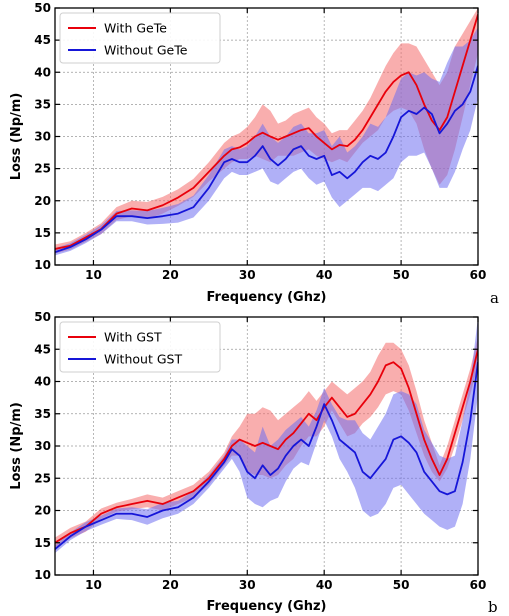  What do you see at coordinates (493, 607) in the screenshot?
I see `panel-label: b` at bounding box center [493, 607].